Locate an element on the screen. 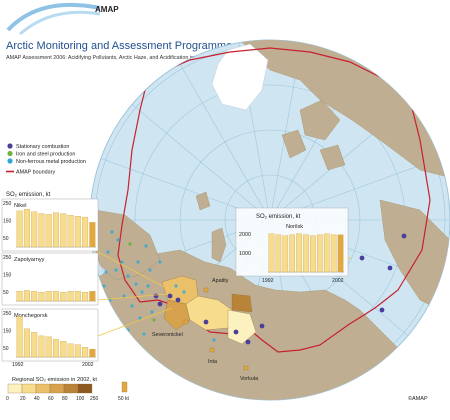  scale-tick: 60 is located at coordinates (51, 399).